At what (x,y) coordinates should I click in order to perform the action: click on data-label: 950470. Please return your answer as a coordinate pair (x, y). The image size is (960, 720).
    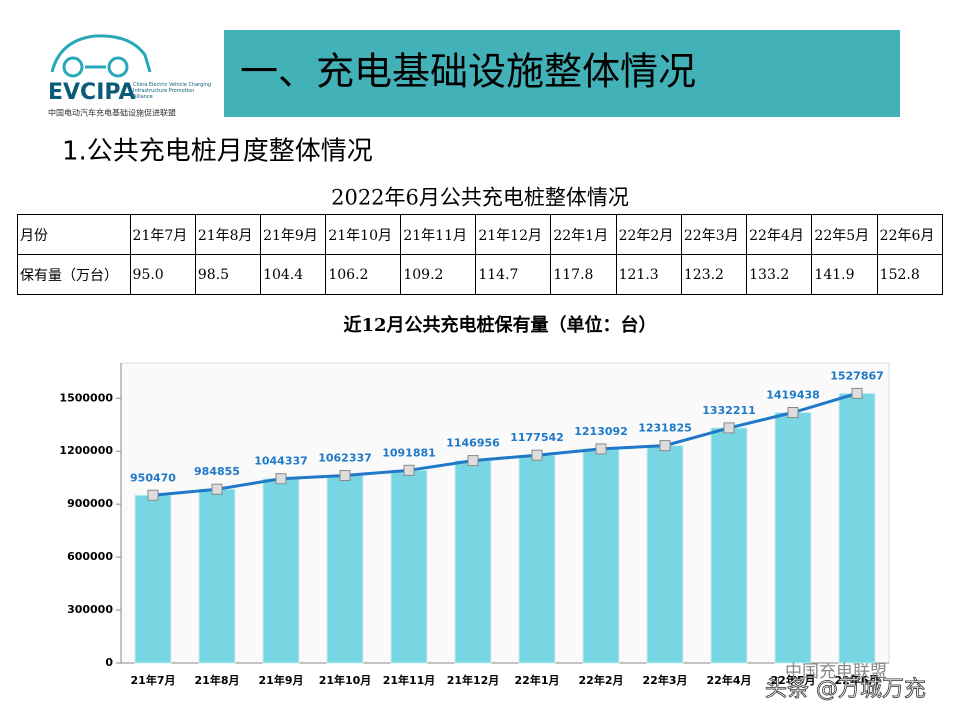
    Looking at the image, I should click on (153, 477).